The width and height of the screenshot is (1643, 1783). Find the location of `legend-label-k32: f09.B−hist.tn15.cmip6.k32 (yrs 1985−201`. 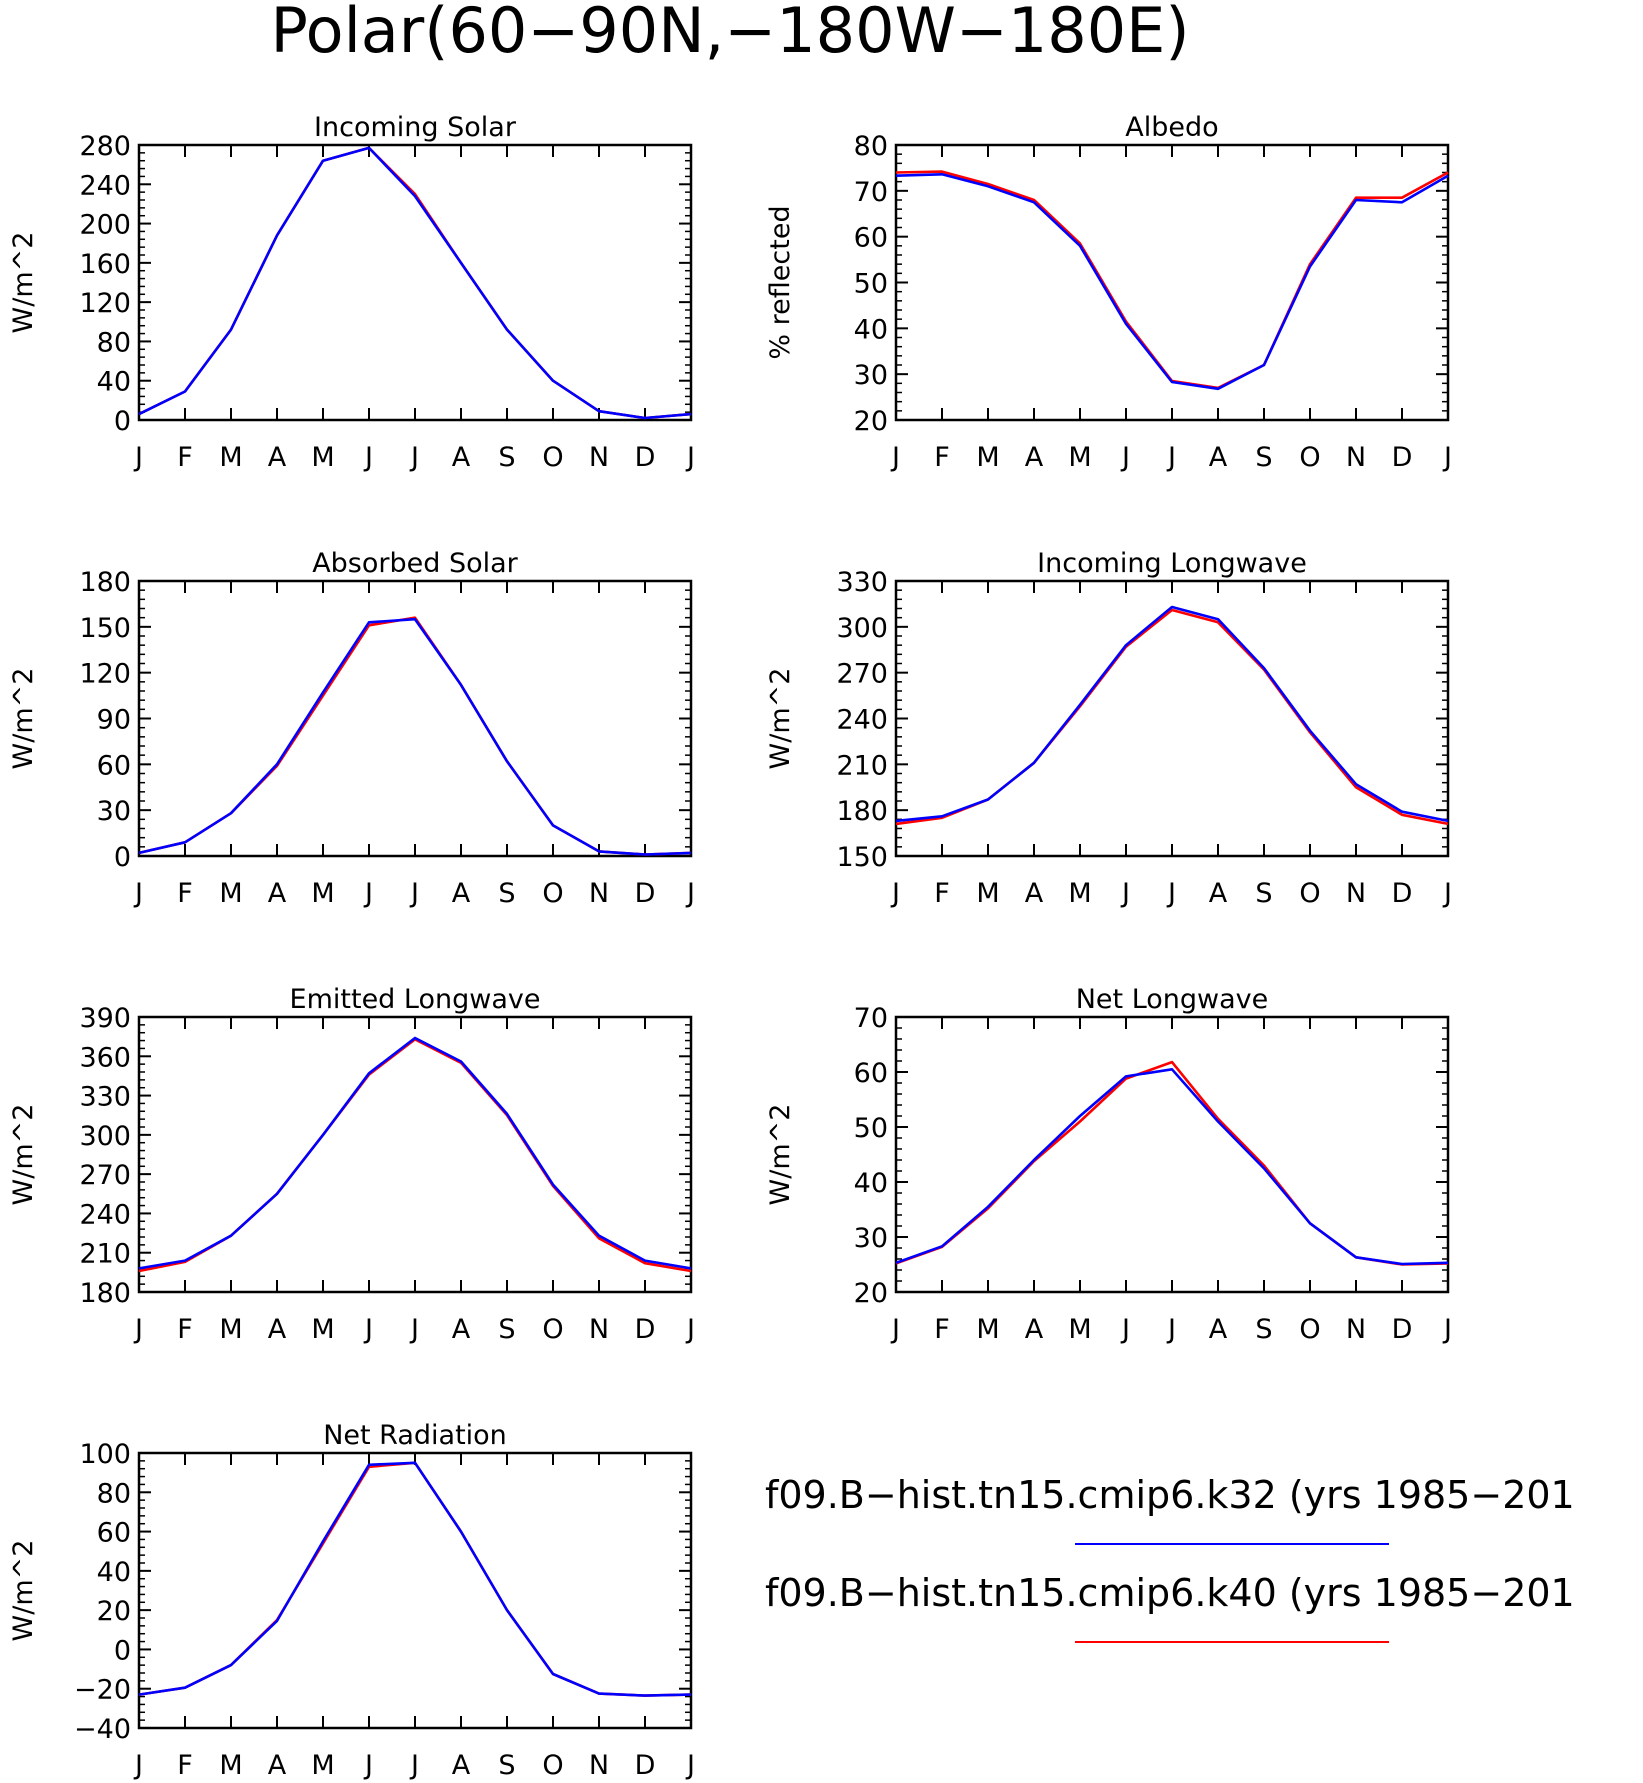

legend-label-k32: f09.B−hist.tn15.cmip6.k32 (yrs 1985−201 is located at coordinates (1170, 1495).